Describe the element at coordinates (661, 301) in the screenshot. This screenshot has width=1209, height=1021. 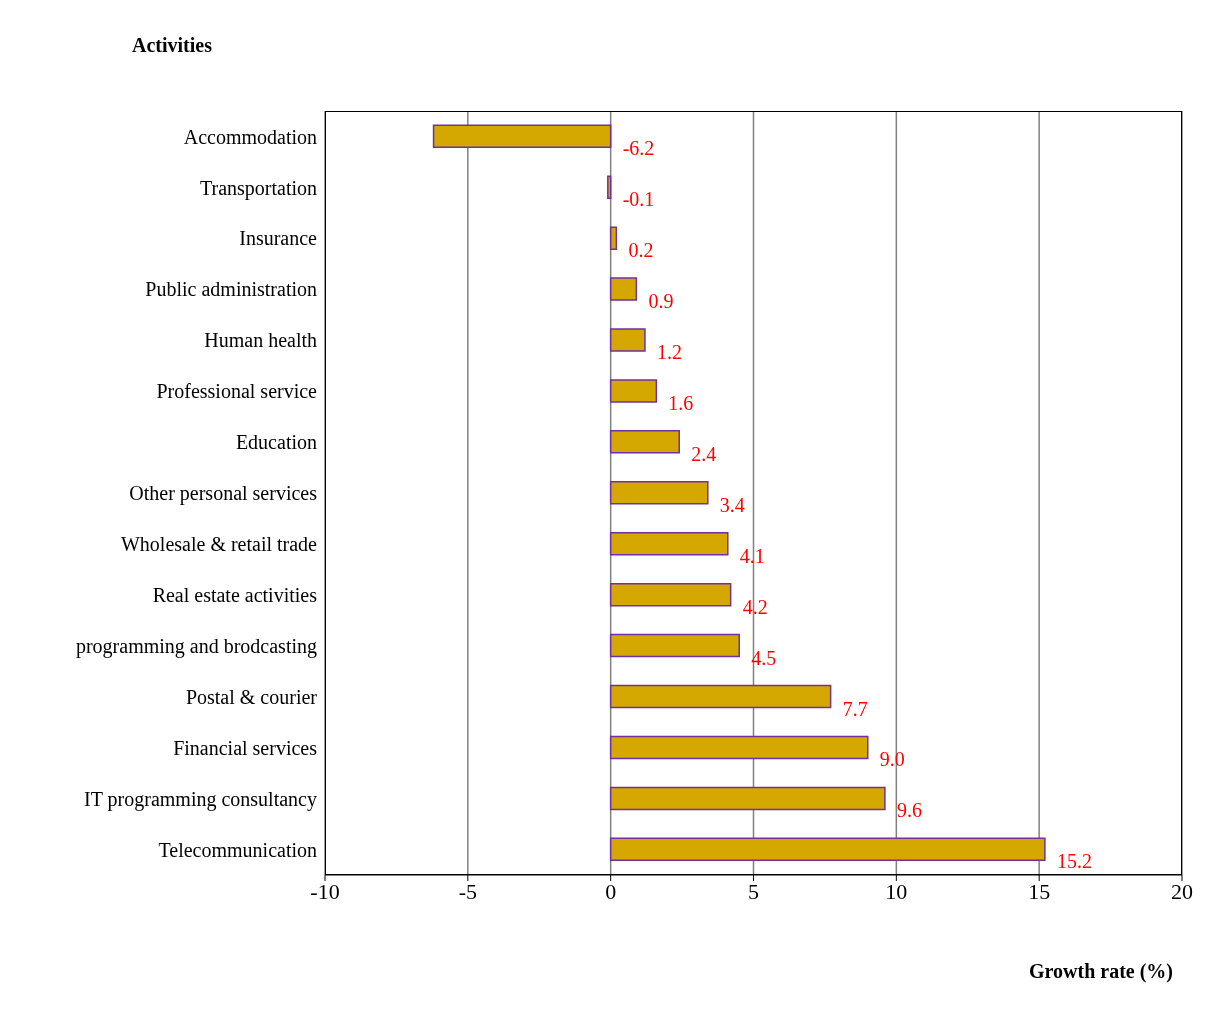
I see `data-label: 0.9` at that location.